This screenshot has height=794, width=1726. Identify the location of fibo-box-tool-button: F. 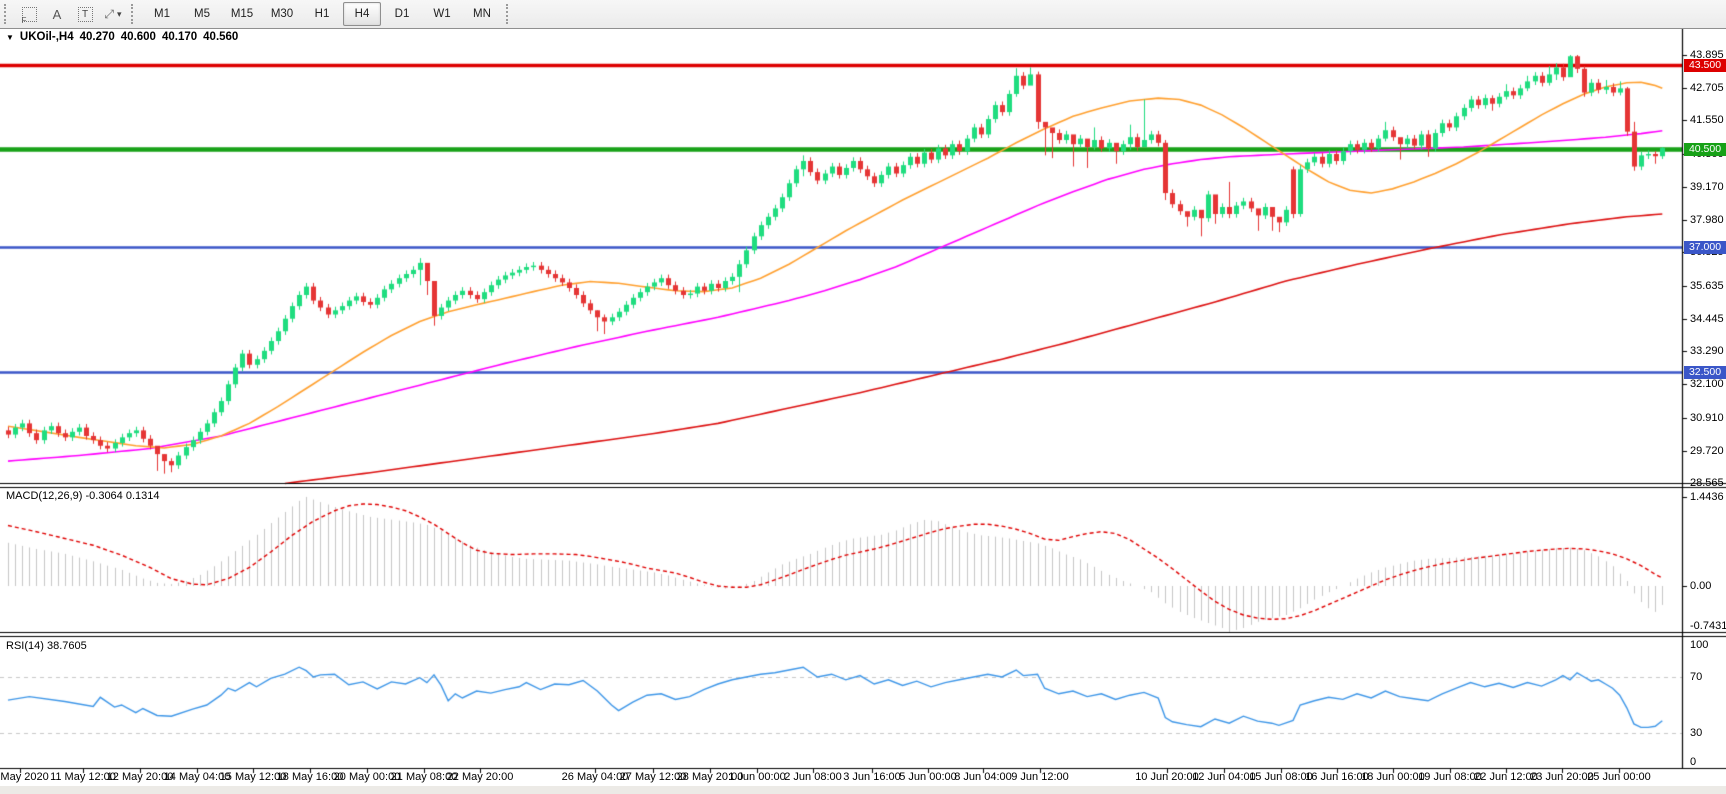
(29, 14).